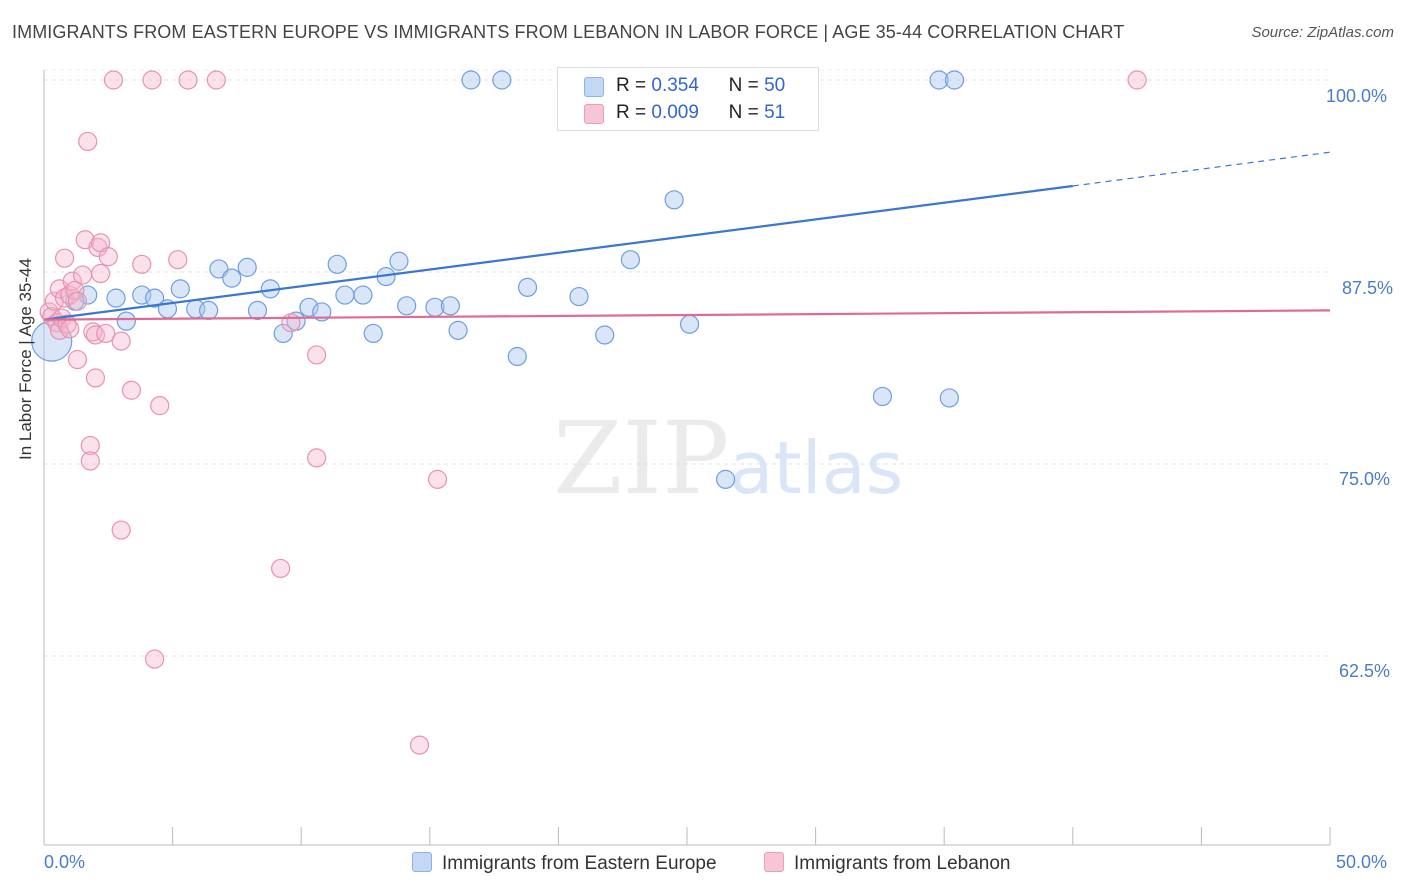 Image resolution: width=1406 pixels, height=892 pixels. What do you see at coordinates (700, 86) in the screenshot?
I see `legend-row-blue: R = 0.354 N = 50` at bounding box center [700, 86].